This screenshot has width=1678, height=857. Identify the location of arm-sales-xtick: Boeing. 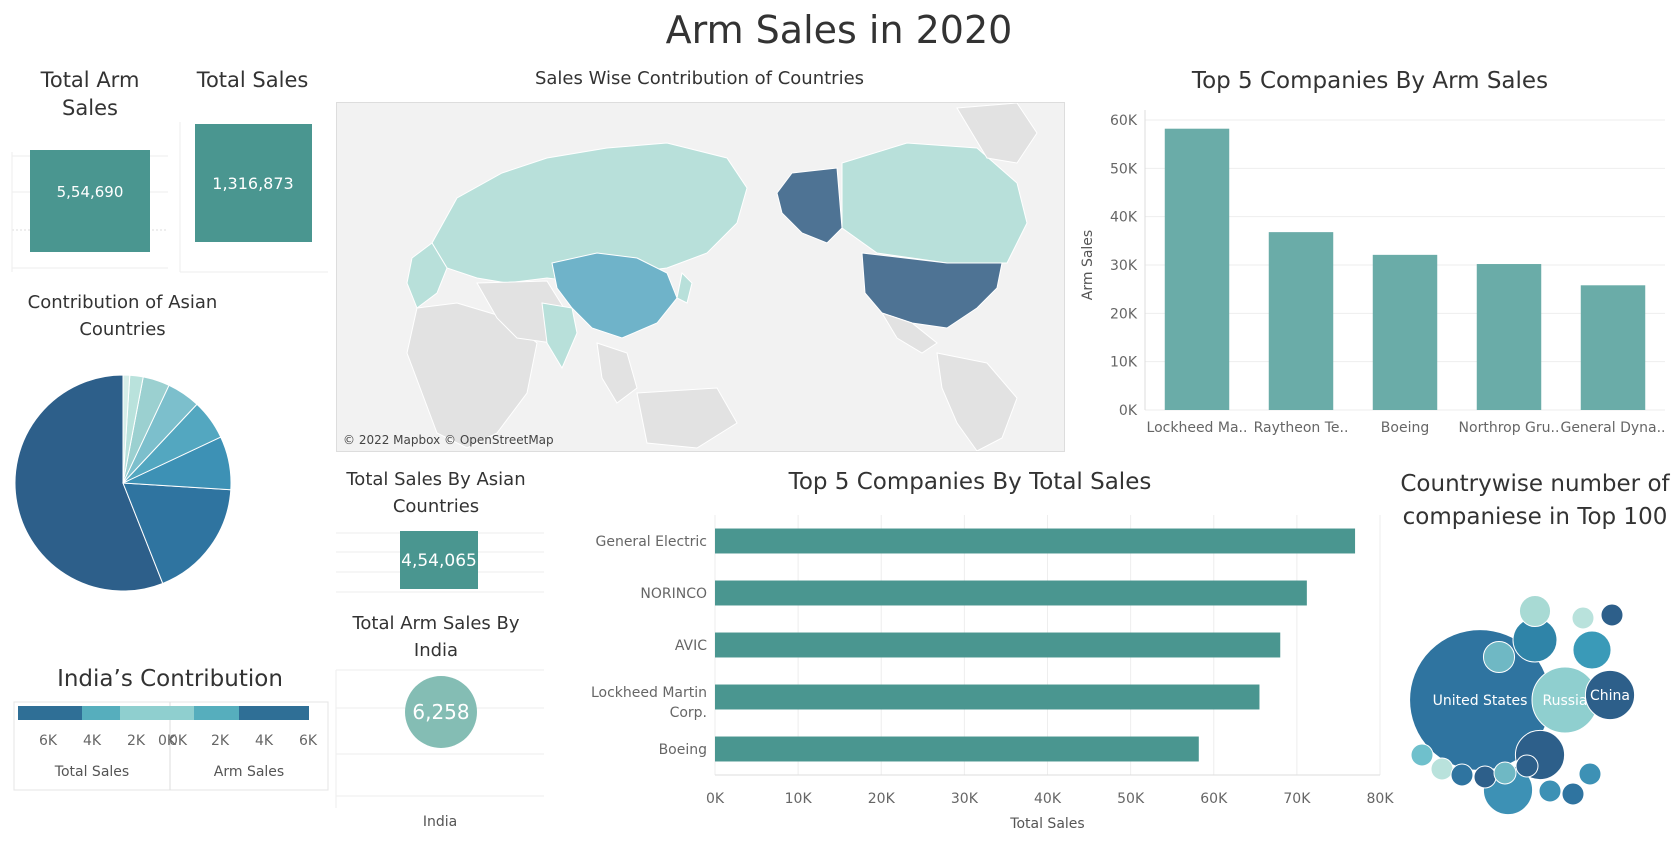
(1405, 428).